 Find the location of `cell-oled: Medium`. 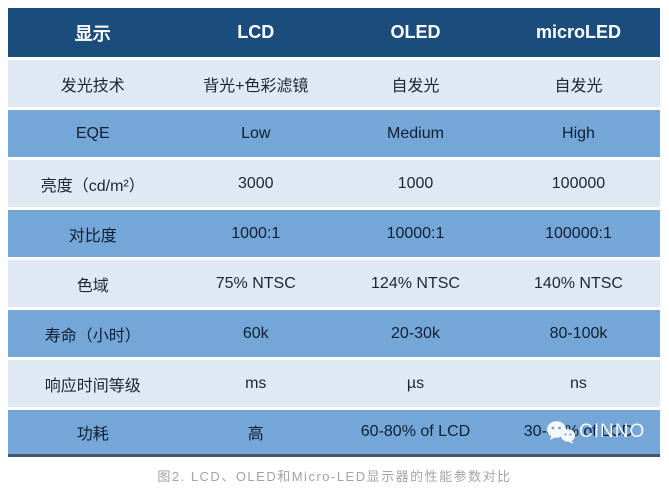

cell-oled: Medium is located at coordinates (415, 133).